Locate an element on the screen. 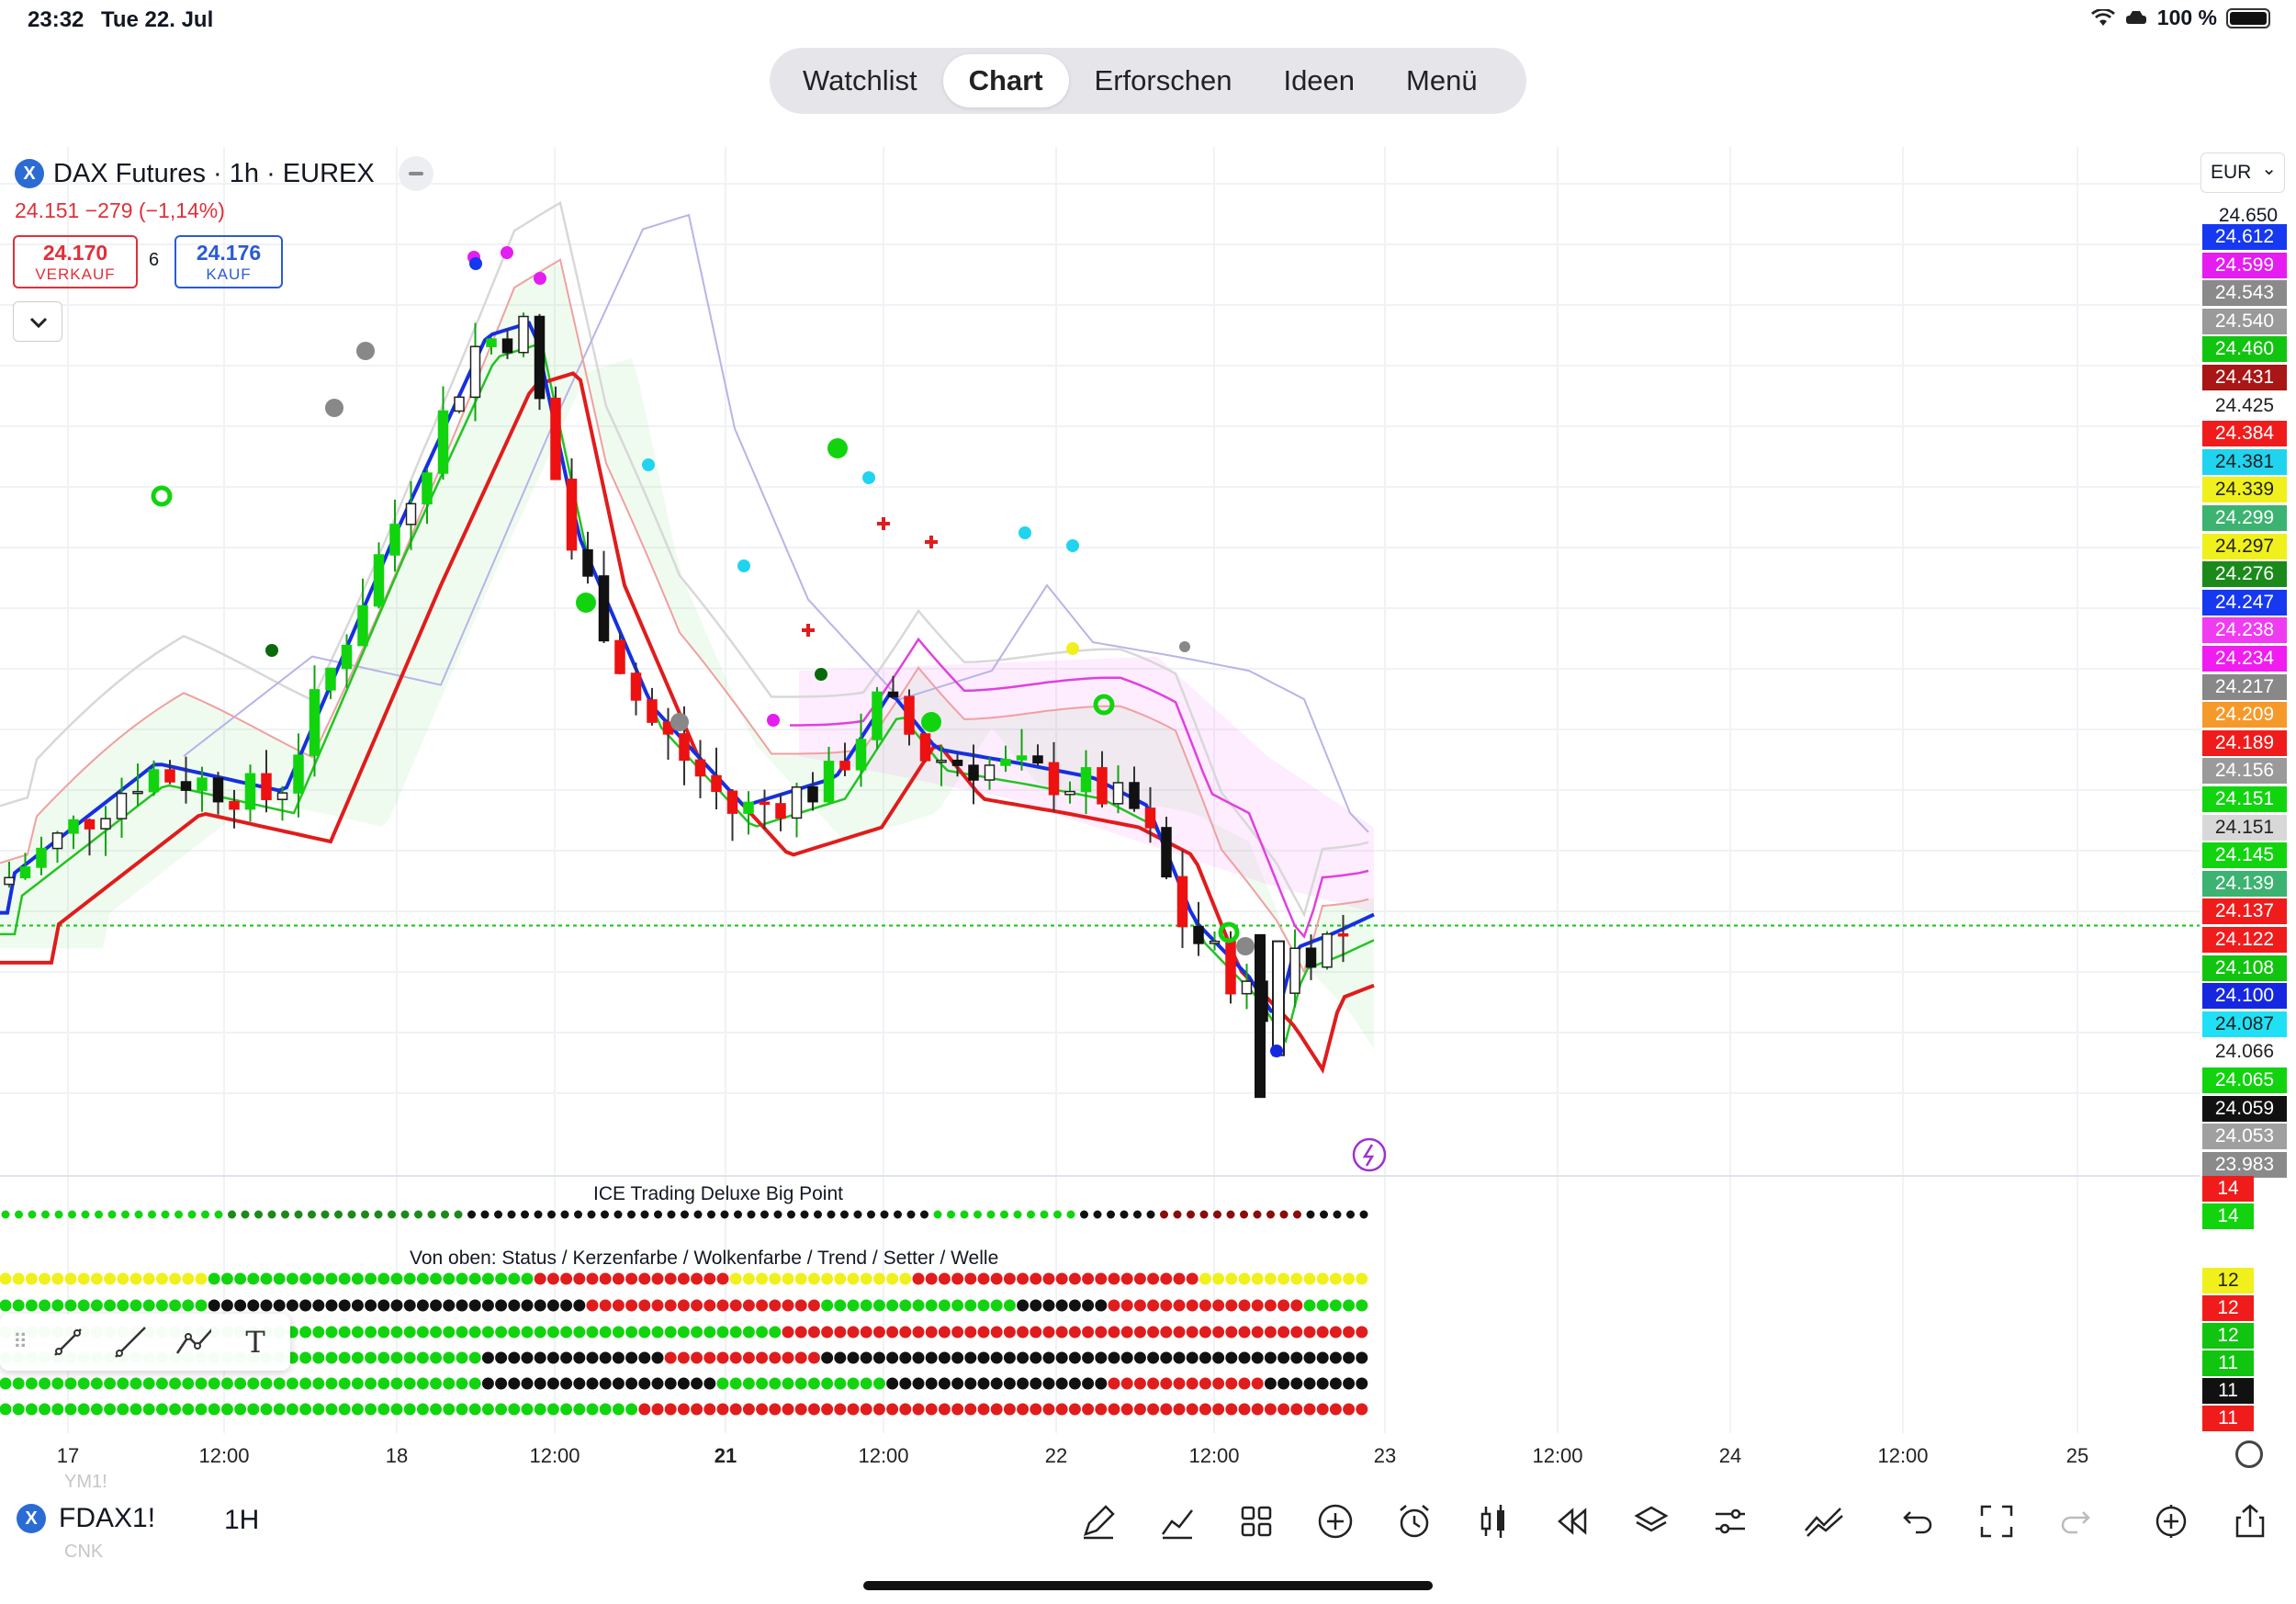 The width and height of the screenshot is (2296, 1604). alarm-icon is located at coordinates (1414, 1521).